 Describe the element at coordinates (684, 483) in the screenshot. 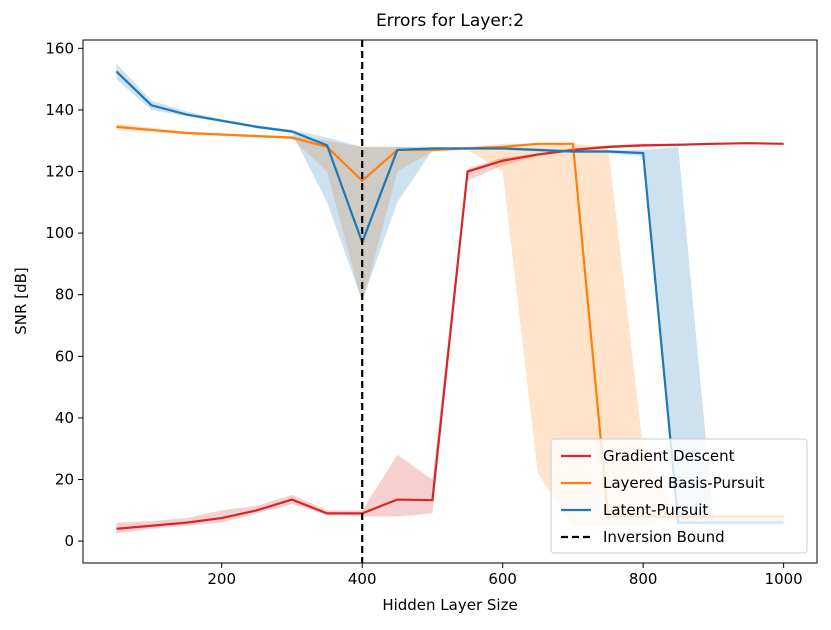

I see `legend-label: Layered Basis-Pursuit` at that location.